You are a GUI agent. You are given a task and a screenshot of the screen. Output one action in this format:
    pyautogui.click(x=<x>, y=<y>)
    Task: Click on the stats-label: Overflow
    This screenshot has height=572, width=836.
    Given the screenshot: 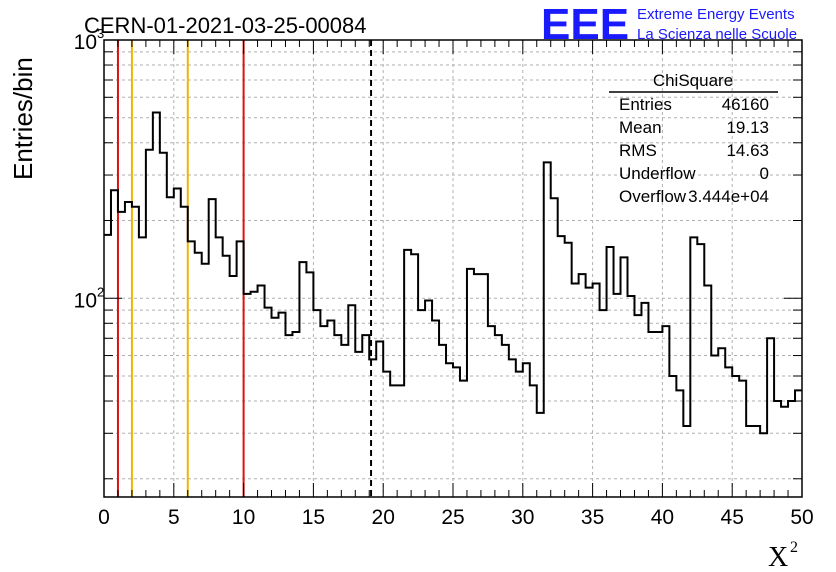 What is the action you would take?
    pyautogui.click(x=653, y=196)
    